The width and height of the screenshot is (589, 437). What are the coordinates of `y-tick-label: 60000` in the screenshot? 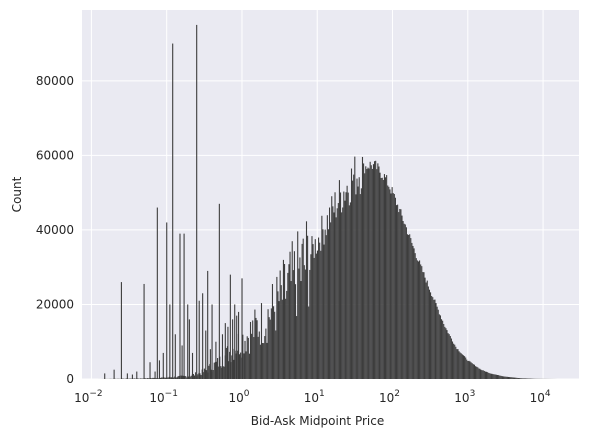 It's located at (55, 155).